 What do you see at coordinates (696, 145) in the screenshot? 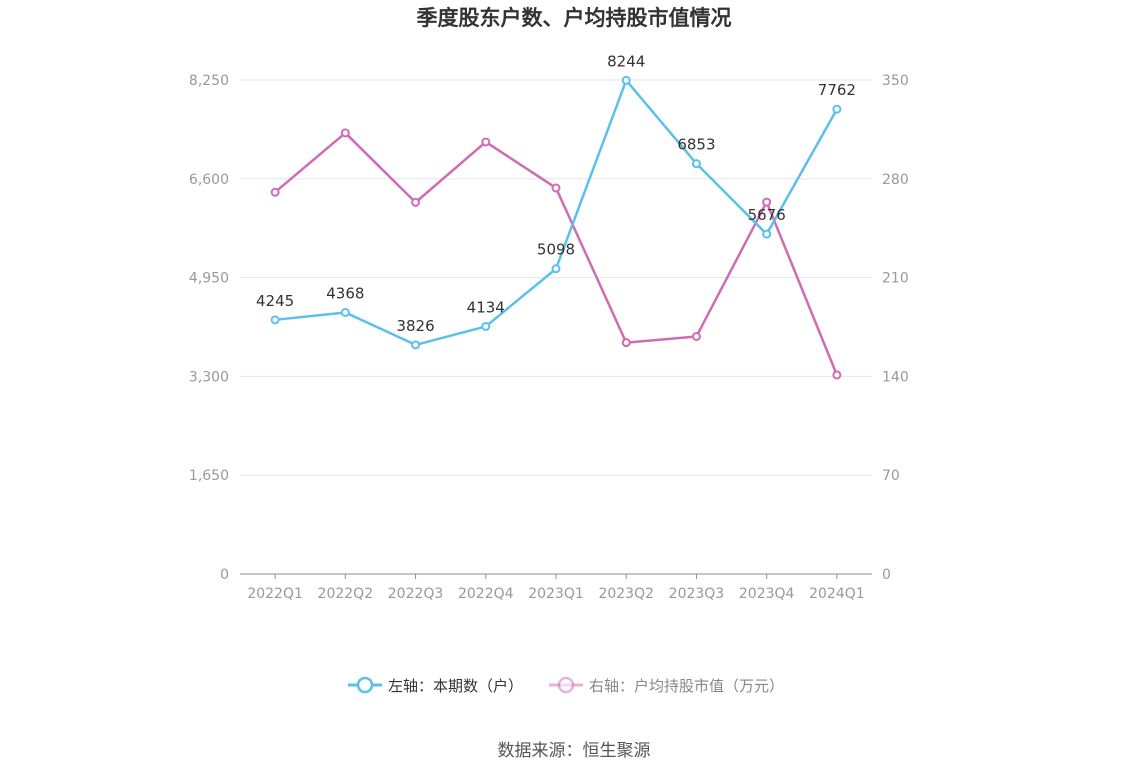
I see `data-label: 6853` at bounding box center [696, 145].